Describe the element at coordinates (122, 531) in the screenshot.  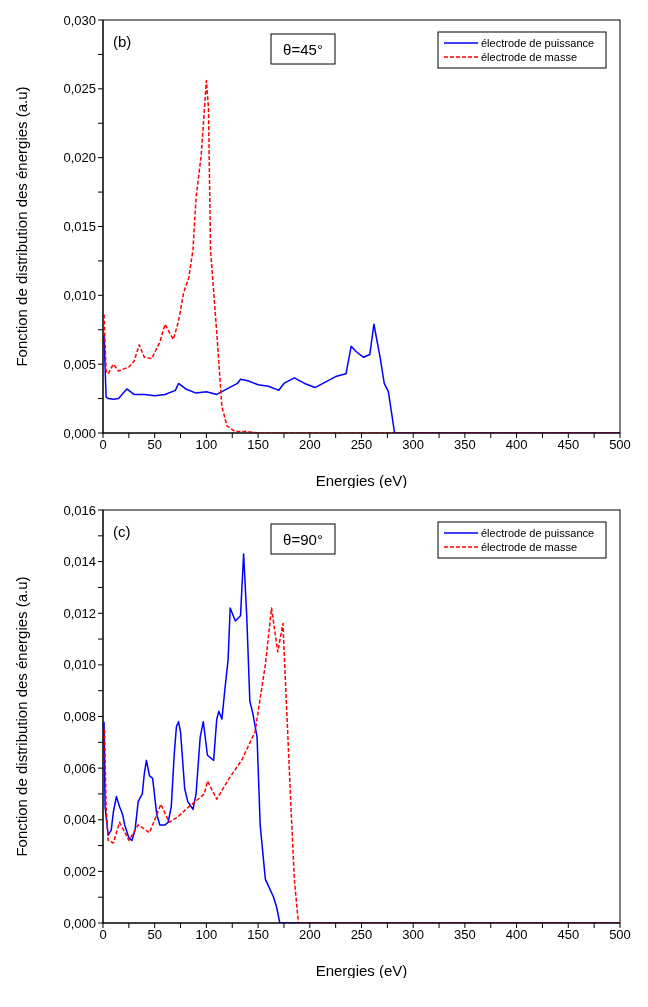
I see `annotation: (c)` at that location.